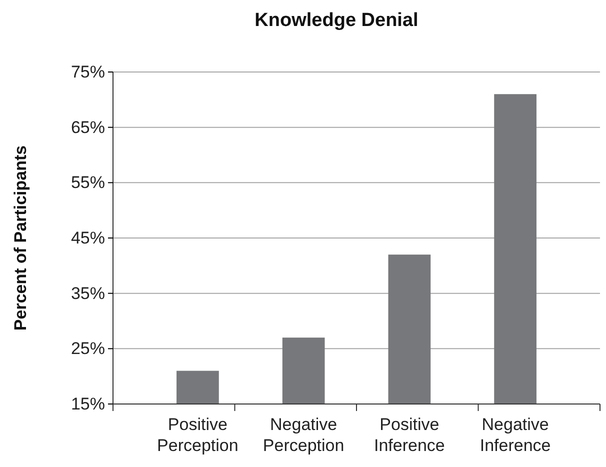 The image size is (606, 467). I want to click on x-tick-label: Negative Perception, so click(303, 435).